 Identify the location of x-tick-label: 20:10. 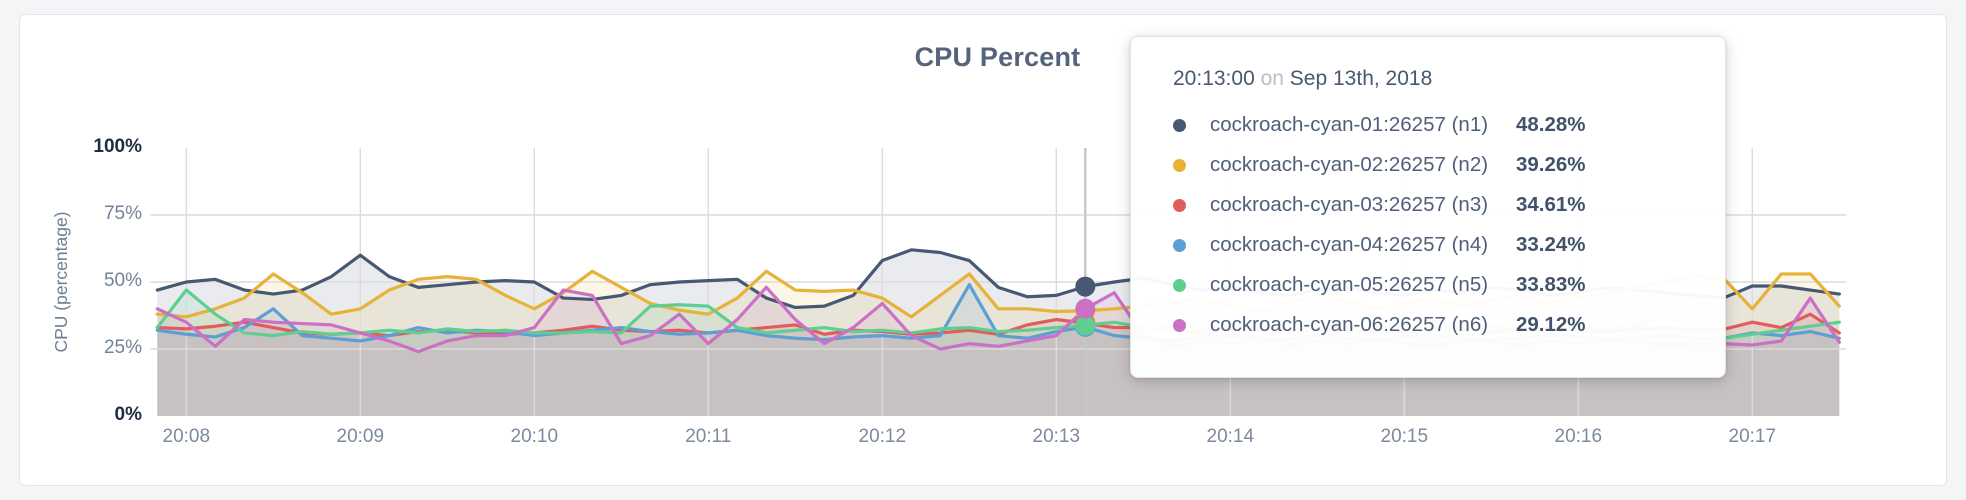
(534, 436).